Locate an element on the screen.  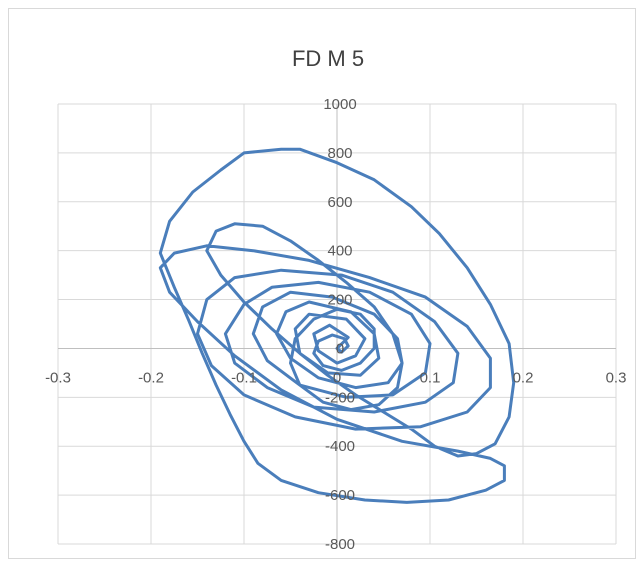
y-tick-label: -200 is located at coordinates (340, 397).